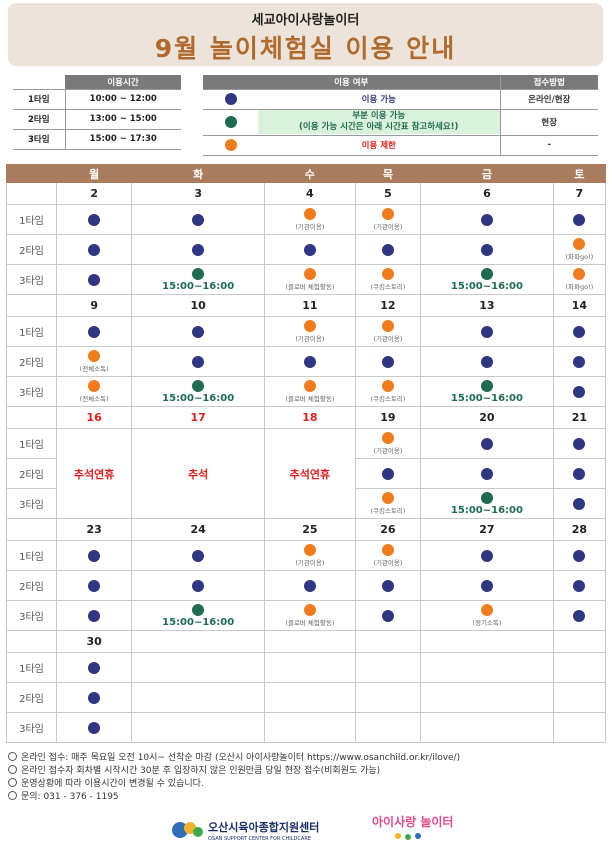 This screenshot has width=612, height=846. What do you see at coordinates (309, 391) in the screenshot?
I see `slot-cell: (클로버 체험활동)` at bounding box center [309, 391].